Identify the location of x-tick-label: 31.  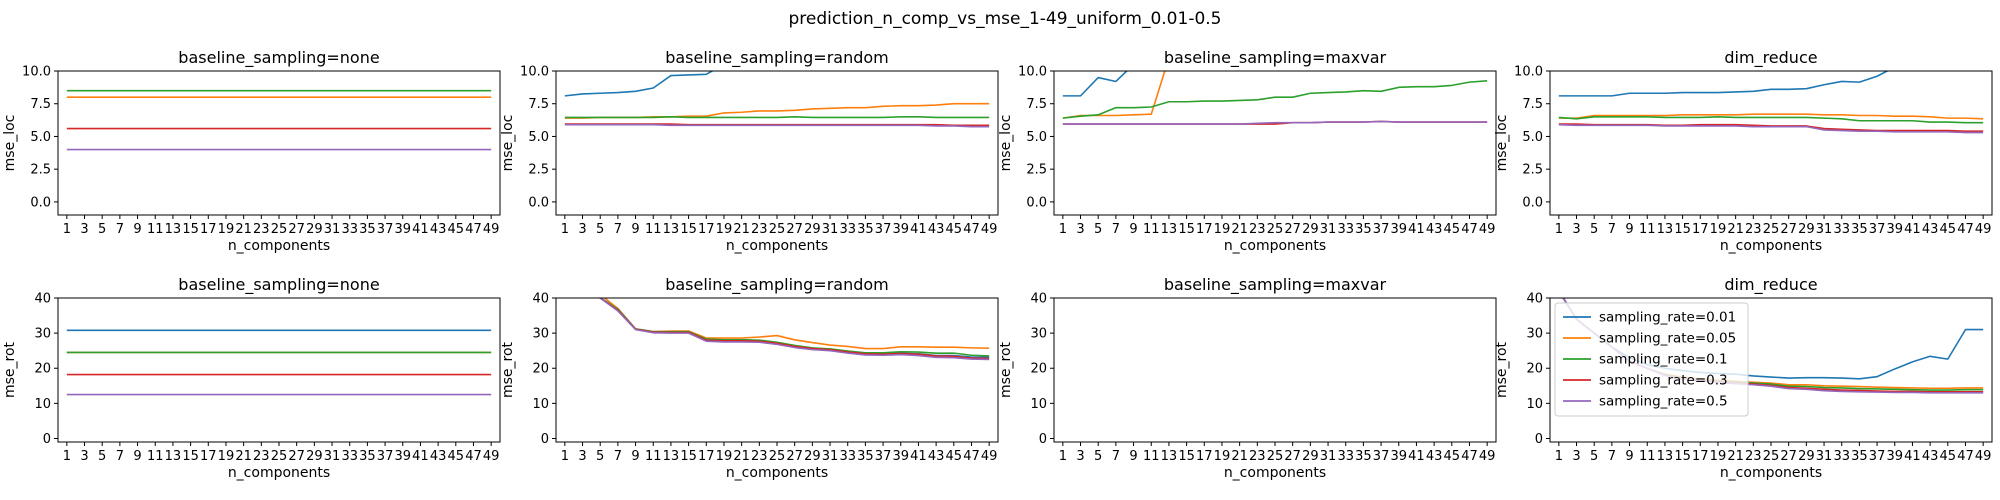
(332, 229).